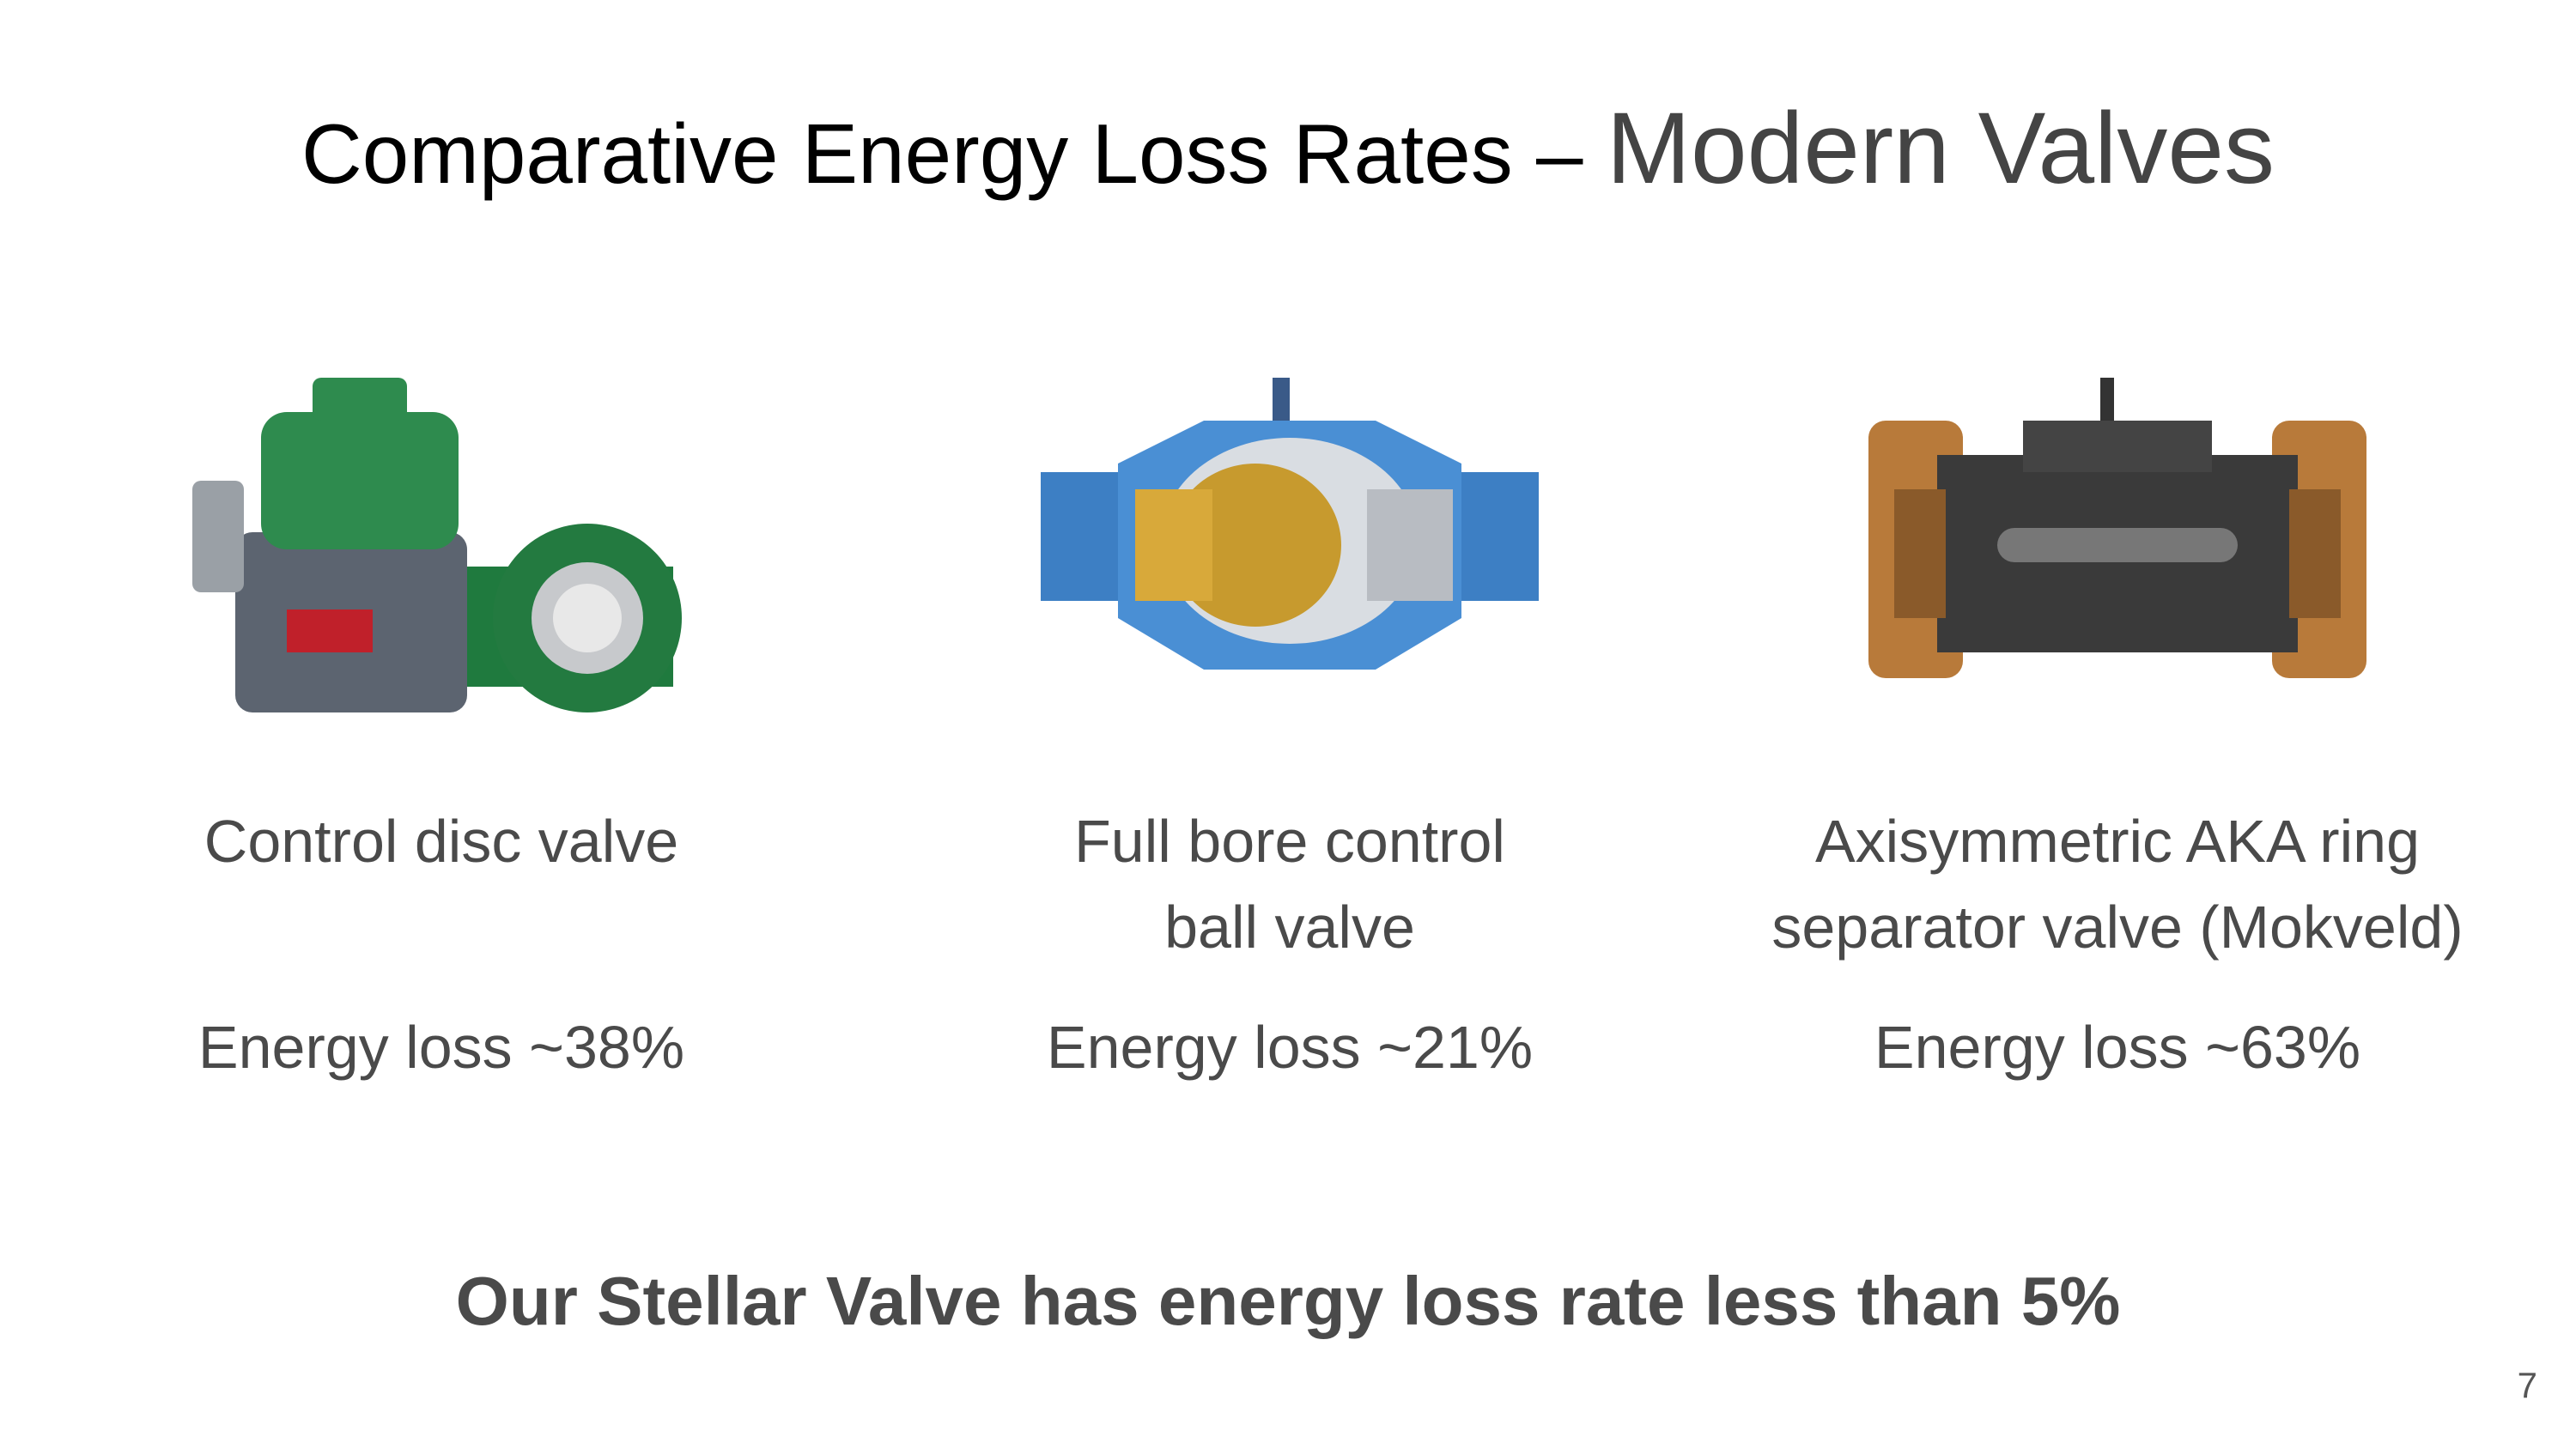  Describe the element at coordinates (2118, 1047) in the screenshot. I see `energy-loss: Energy loss ~63%` at that location.